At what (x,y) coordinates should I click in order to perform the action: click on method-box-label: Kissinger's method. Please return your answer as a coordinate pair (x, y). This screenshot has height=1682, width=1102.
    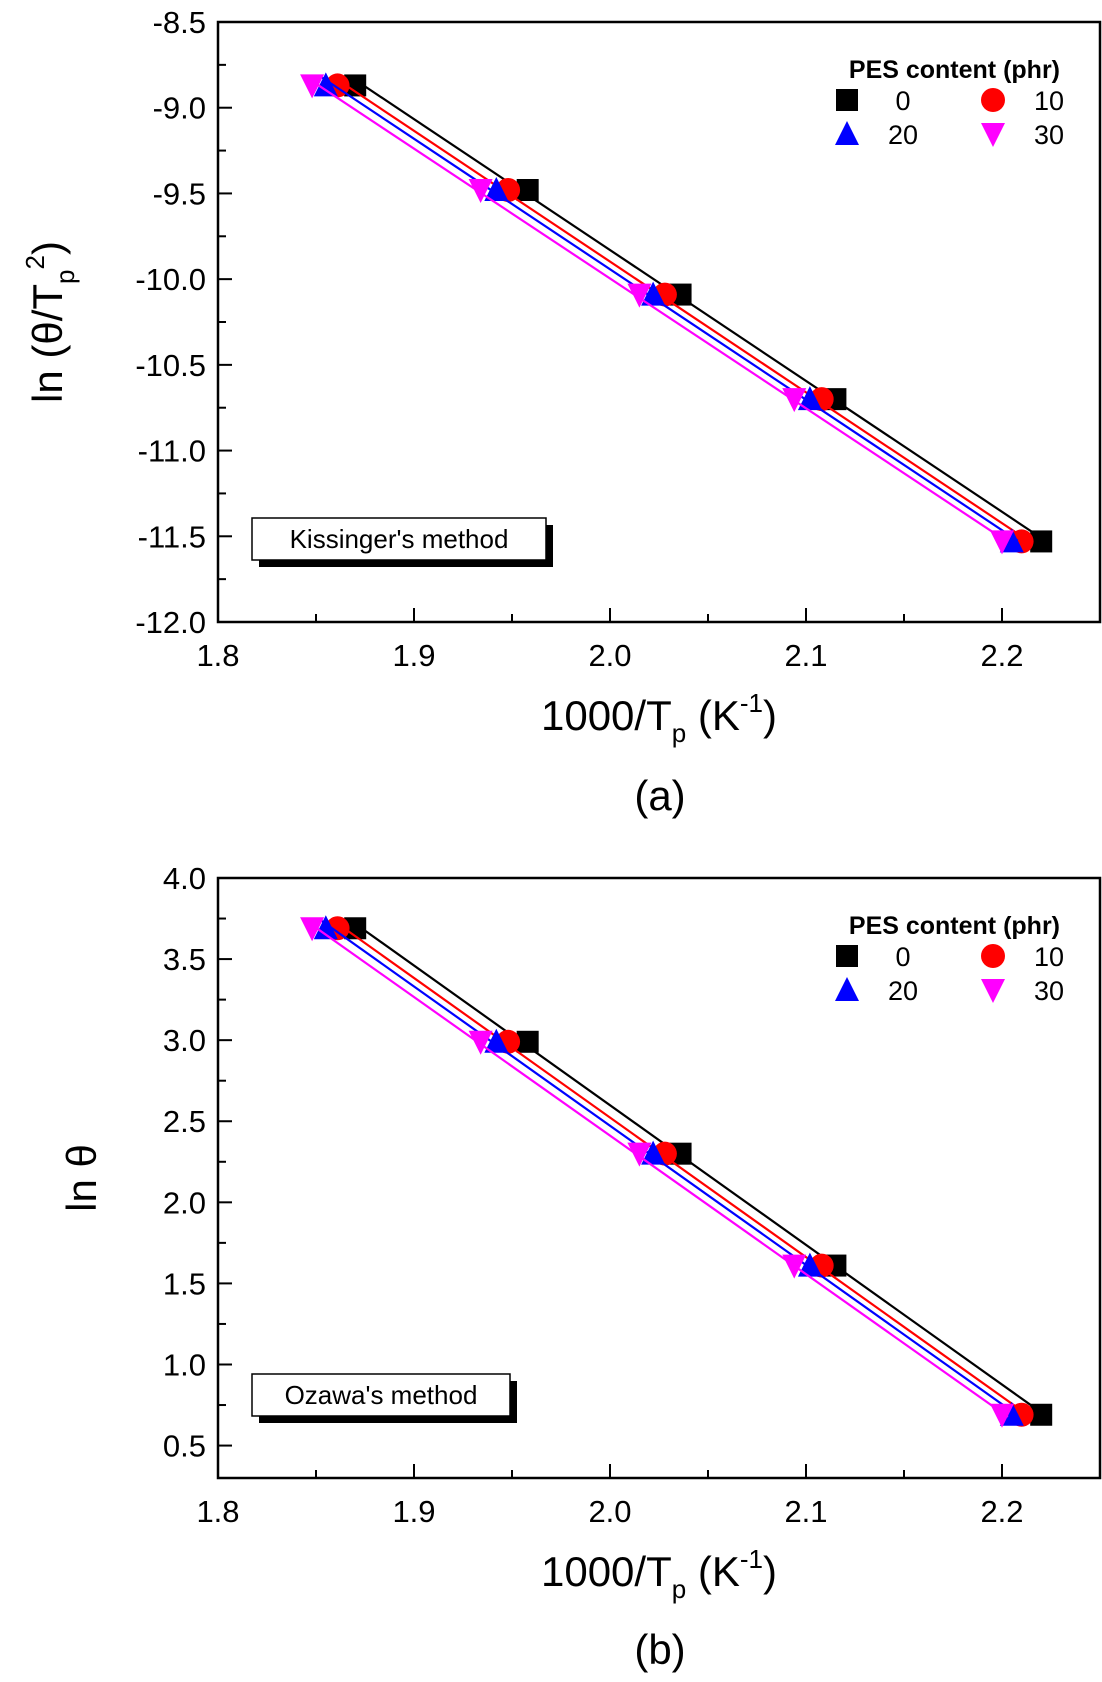
    Looking at the image, I should click on (399, 539).